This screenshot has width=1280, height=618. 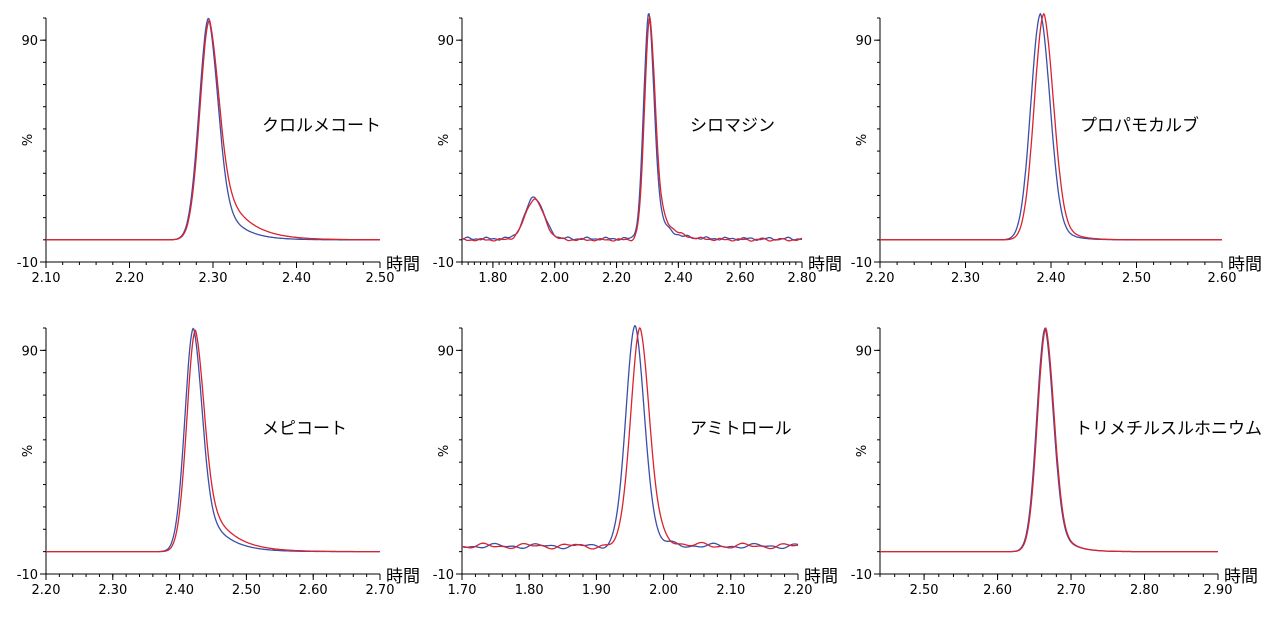 I want to click on compound-name: メピコート, so click(x=304, y=429).